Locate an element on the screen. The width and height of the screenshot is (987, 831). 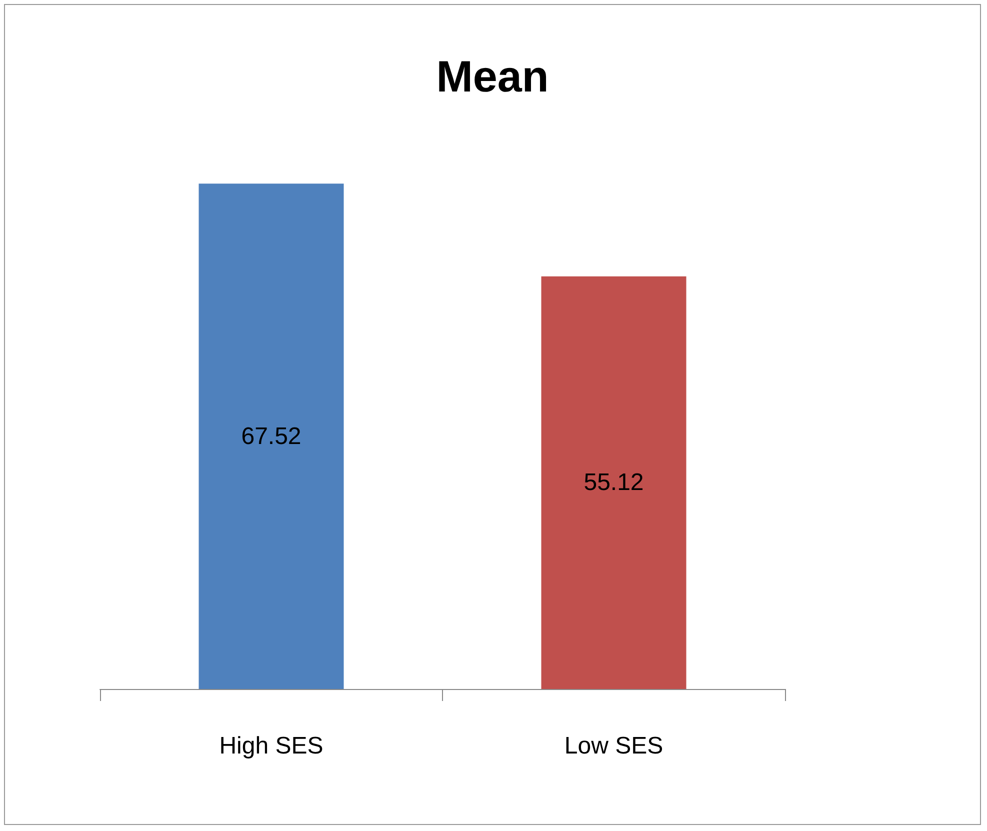
data-label: 67.52 is located at coordinates (271, 436).